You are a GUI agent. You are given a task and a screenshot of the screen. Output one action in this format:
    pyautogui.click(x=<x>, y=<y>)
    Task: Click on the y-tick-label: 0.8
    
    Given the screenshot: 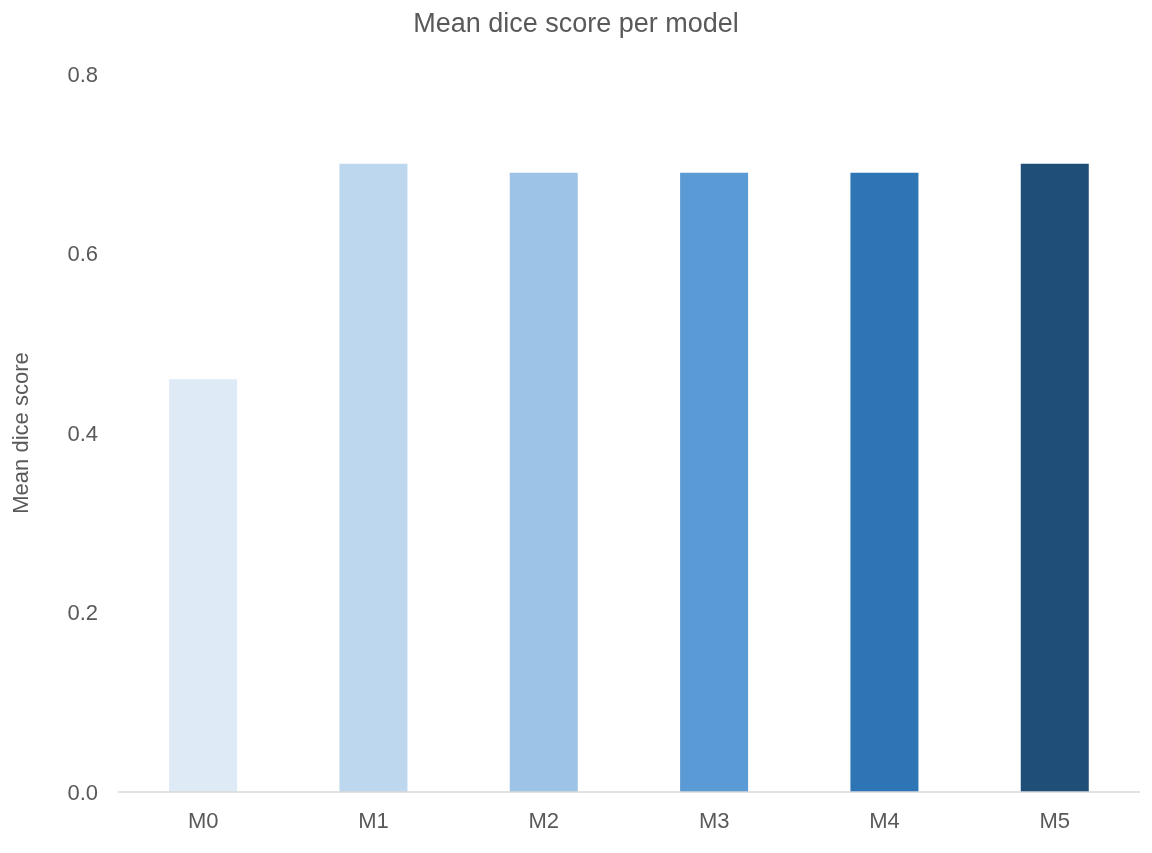 What is the action you would take?
    pyautogui.click(x=82, y=74)
    